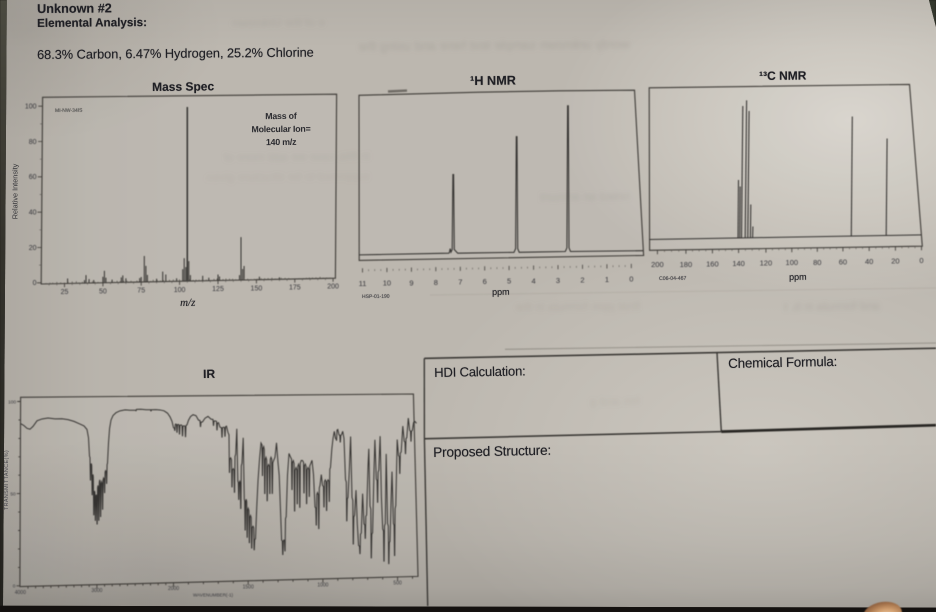 The width and height of the screenshot is (936, 612). Describe the element at coordinates (20, 593) in the screenshot. I see `svg-text: 4000` at that location.